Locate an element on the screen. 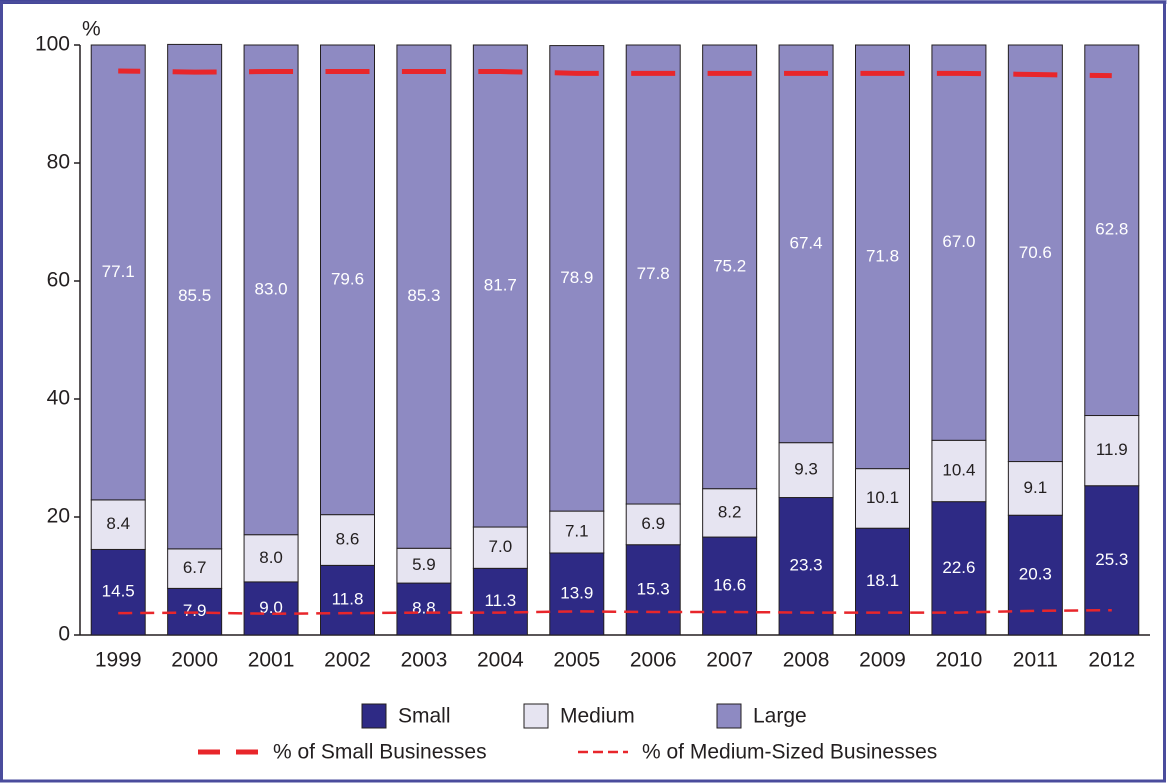  value-label: 83.0 is located at coordinates (271, 288).